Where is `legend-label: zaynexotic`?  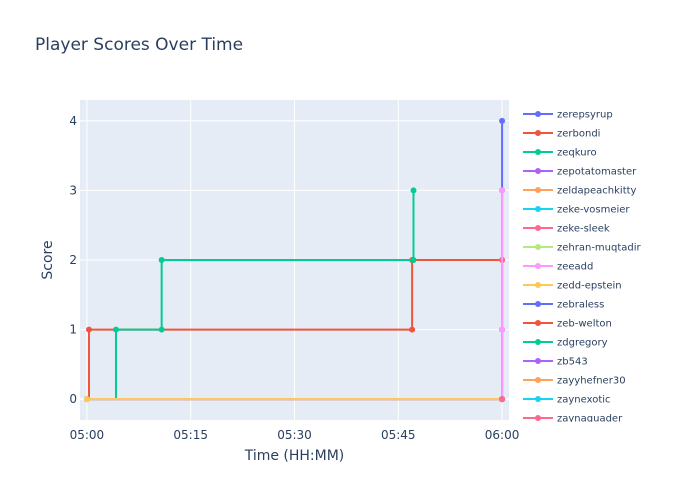
legend-label: zaynexotic is located at coordinates (584, 400).